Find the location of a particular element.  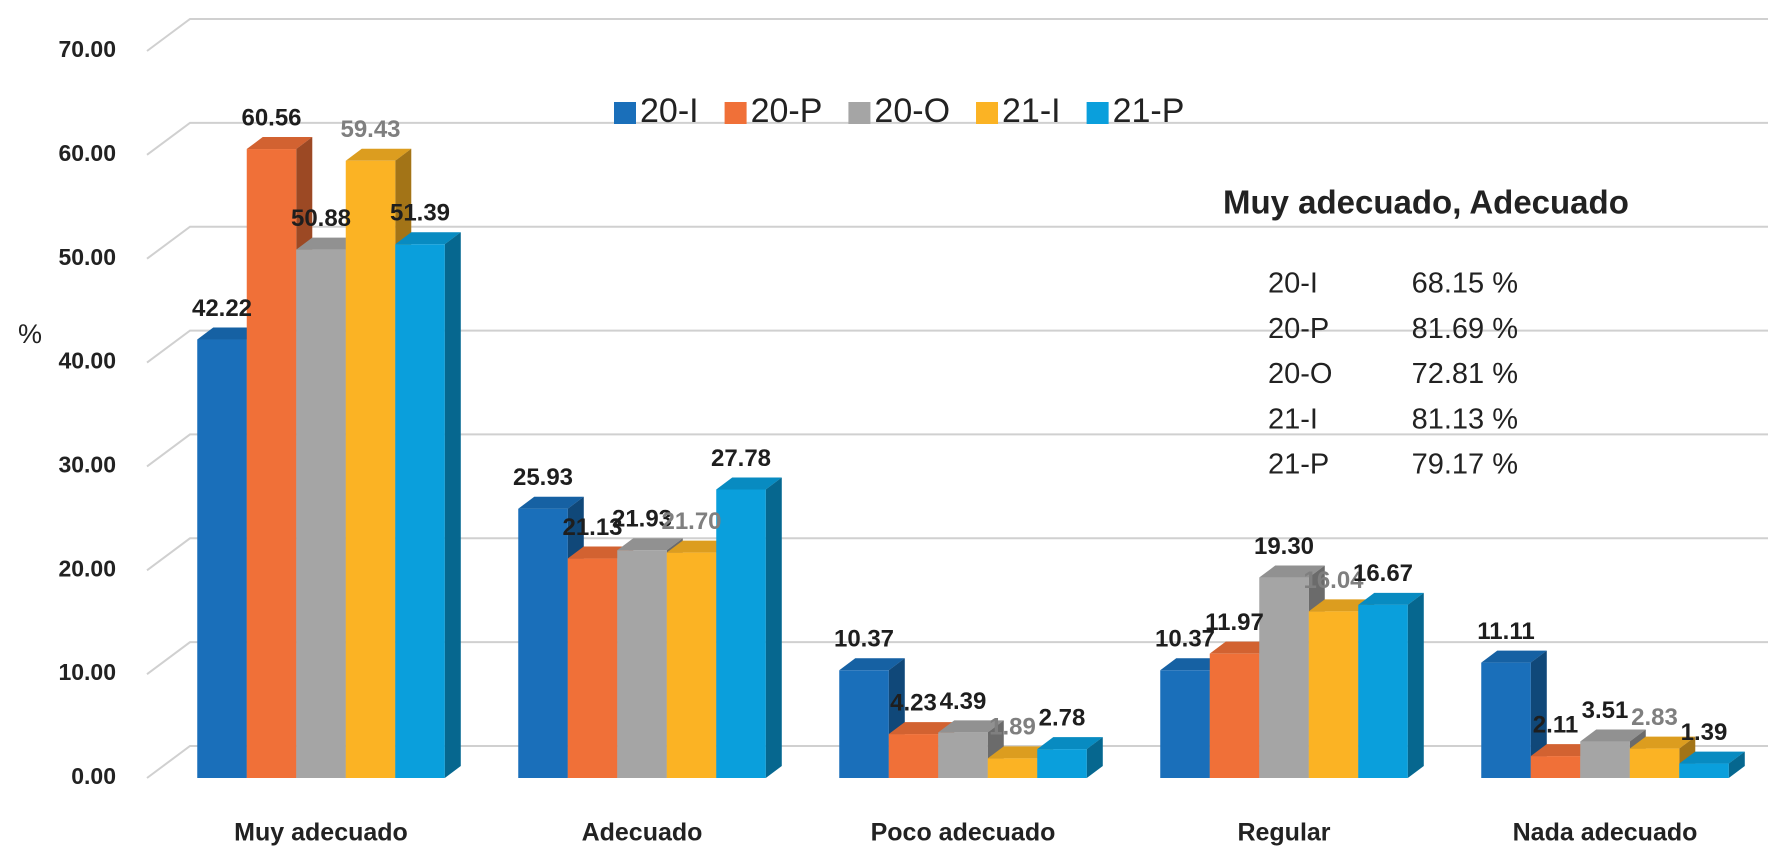

annotation-label: 20-I is located at coordinates (1293, 284).